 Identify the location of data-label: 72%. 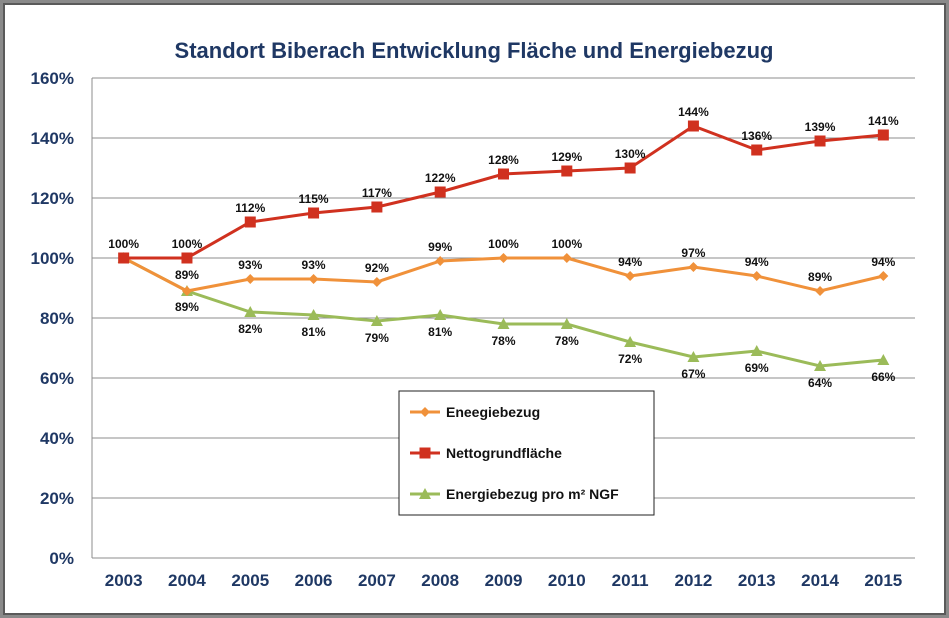
(630, 359).